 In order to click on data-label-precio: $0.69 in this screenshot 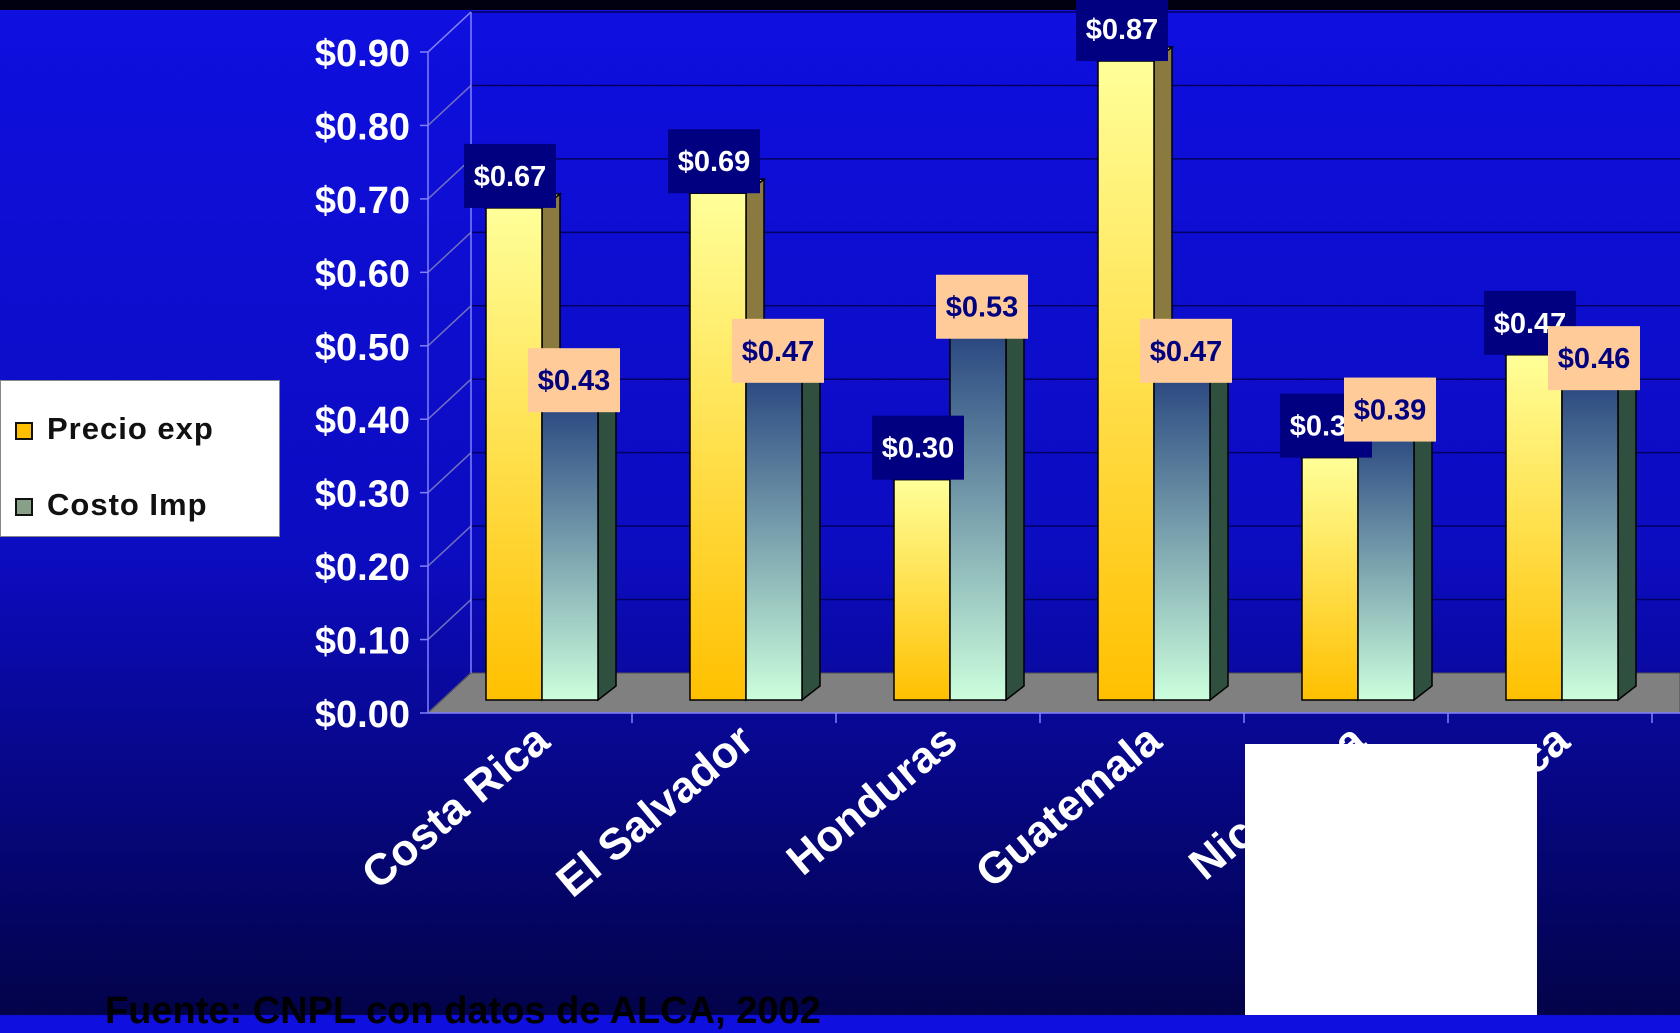, I will do `click(714, 162)`.